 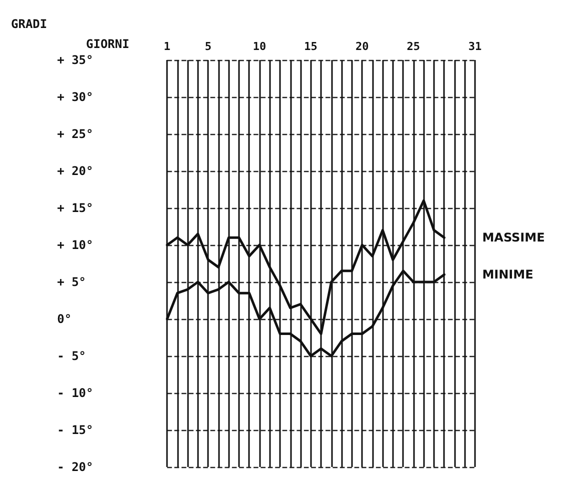 I want to click on y-tick-label: + 25°, so click(x=75, y=134).